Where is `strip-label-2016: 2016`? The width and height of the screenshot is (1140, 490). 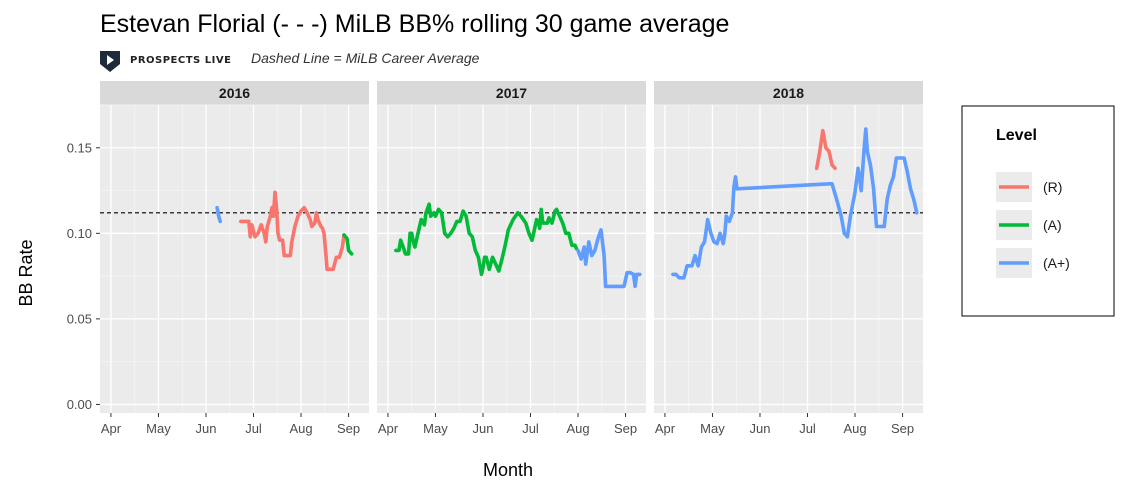
strip-label-2016: 2016 is located at coordinates (234, 93).